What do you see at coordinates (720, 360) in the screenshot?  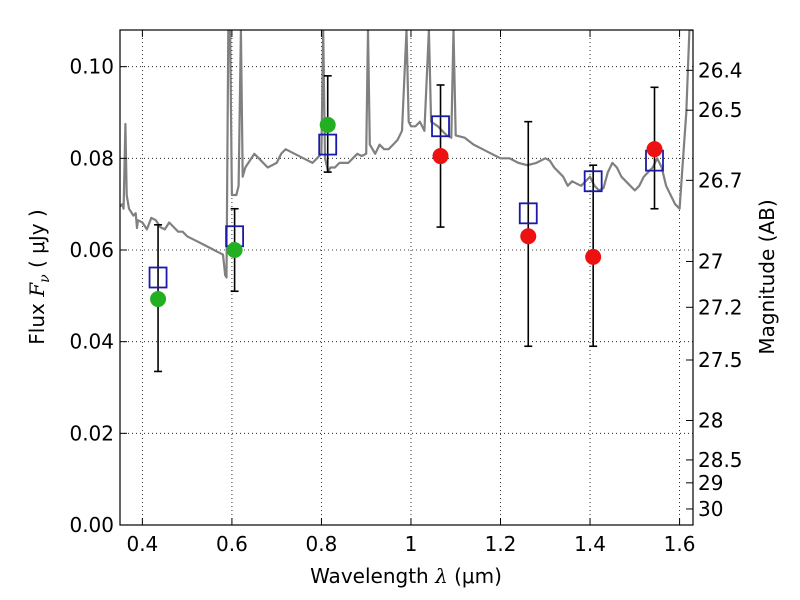 I see `y2-tick-label: 27.5` at bounding box center [720, 360].